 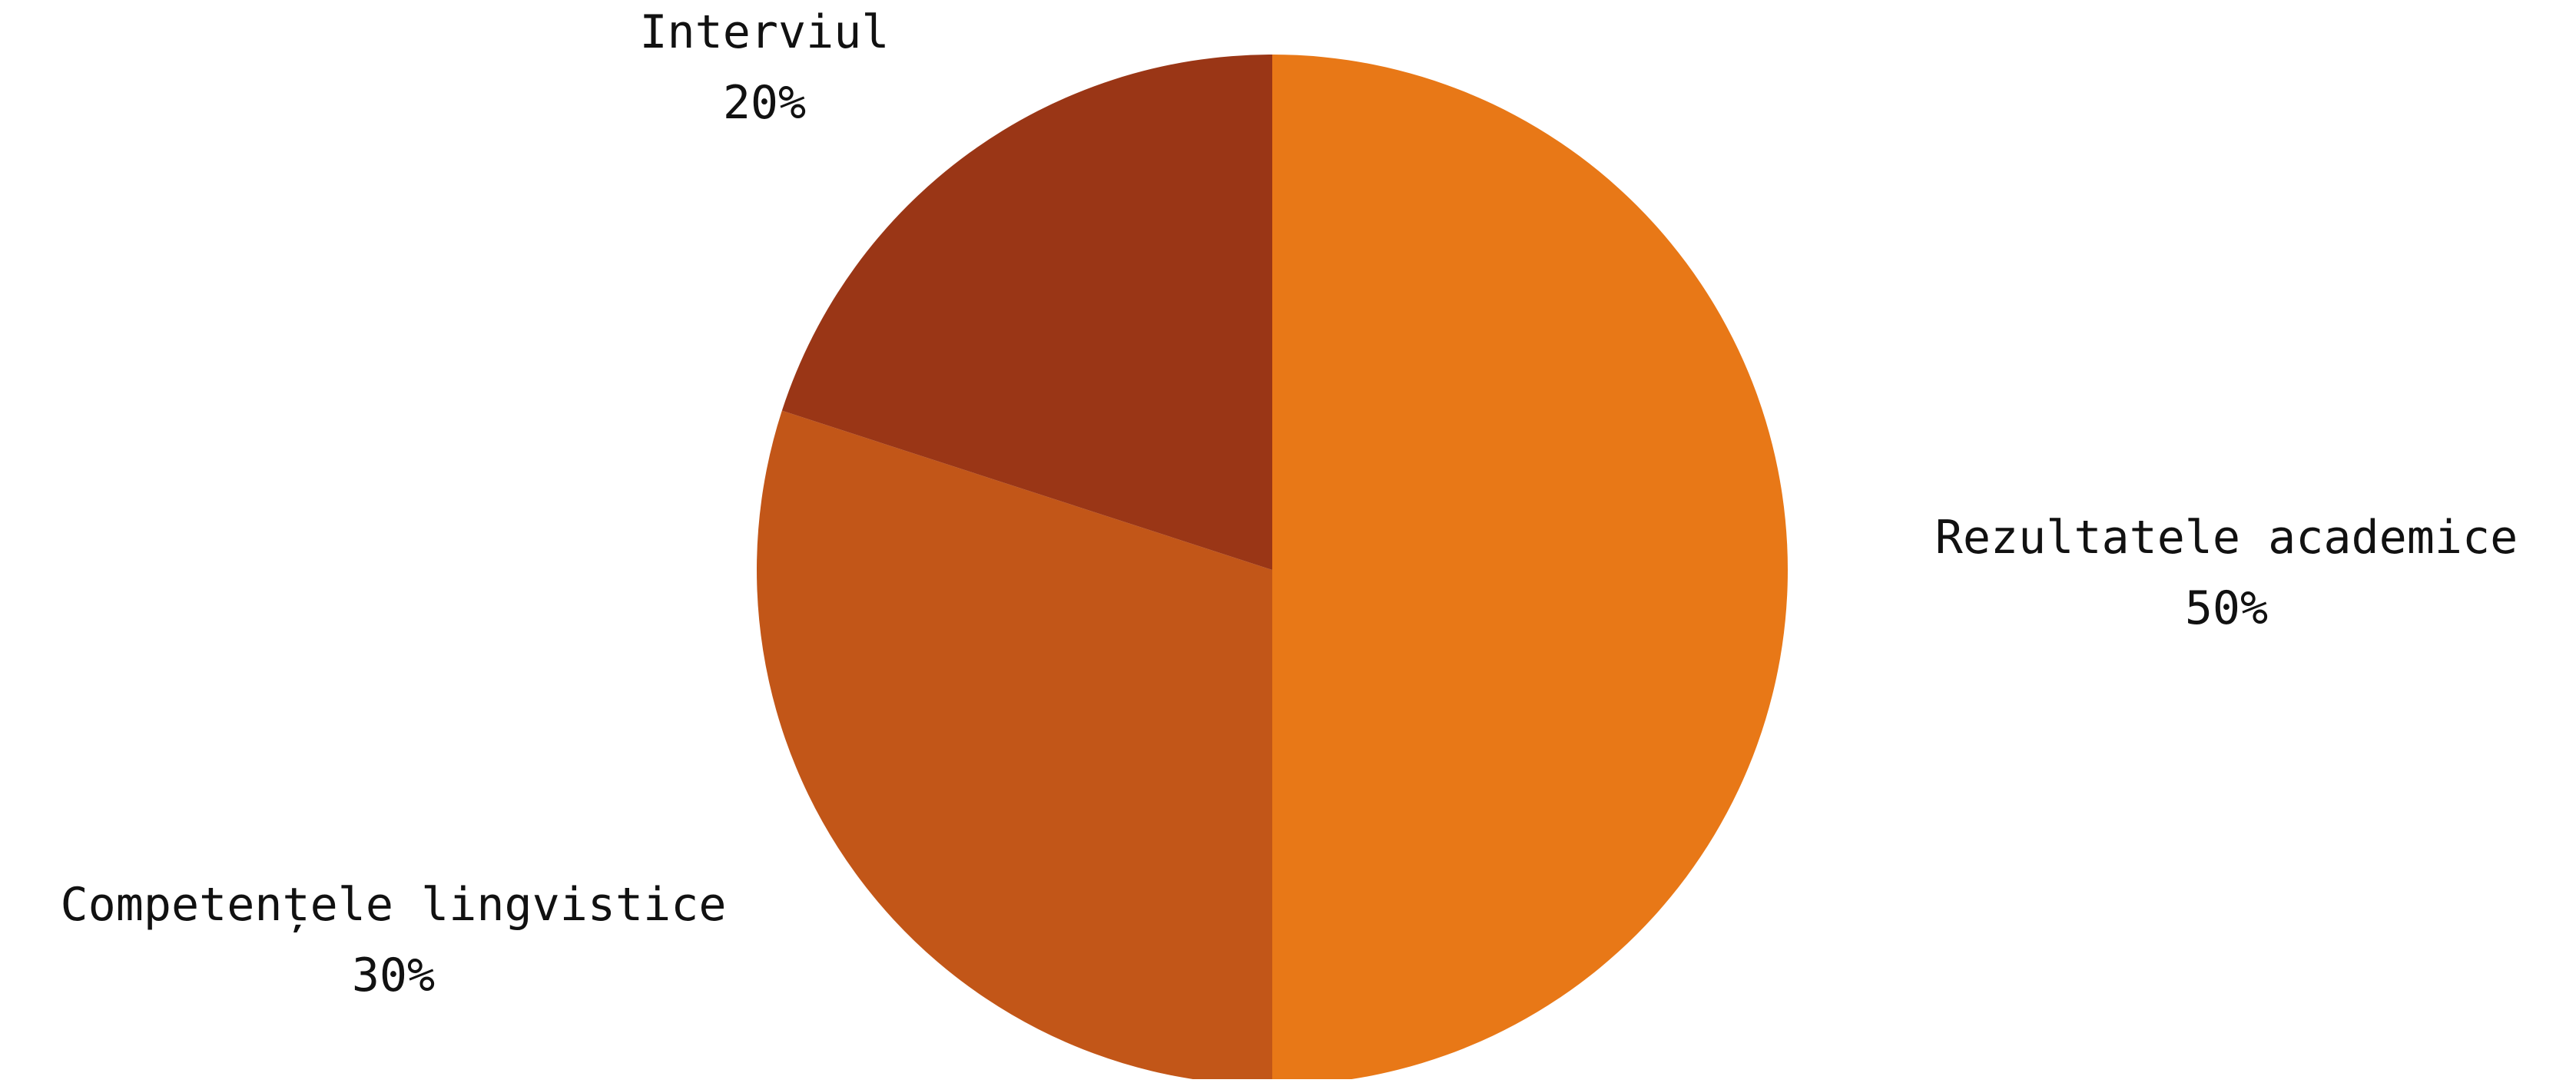 What do you see at coordinates (393, 976) in the screenshot?
I see `slice-value-label-2: 30%` at bounding box center [393, 976].